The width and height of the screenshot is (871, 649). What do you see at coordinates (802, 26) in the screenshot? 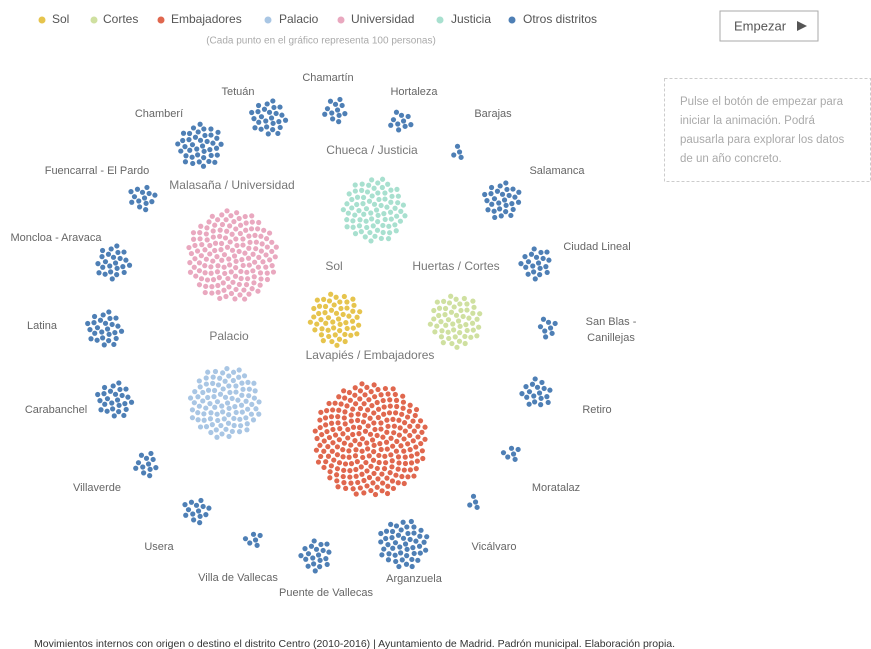
I see `play-icon` at bounding box center [802, 26].